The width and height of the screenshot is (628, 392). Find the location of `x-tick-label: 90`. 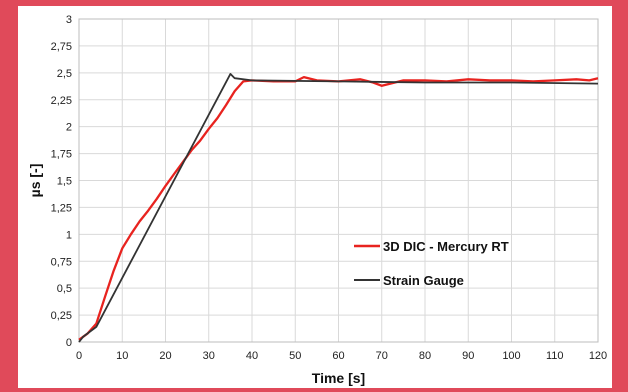

x-tick-label: 90 is located at coordinates (468, 356).